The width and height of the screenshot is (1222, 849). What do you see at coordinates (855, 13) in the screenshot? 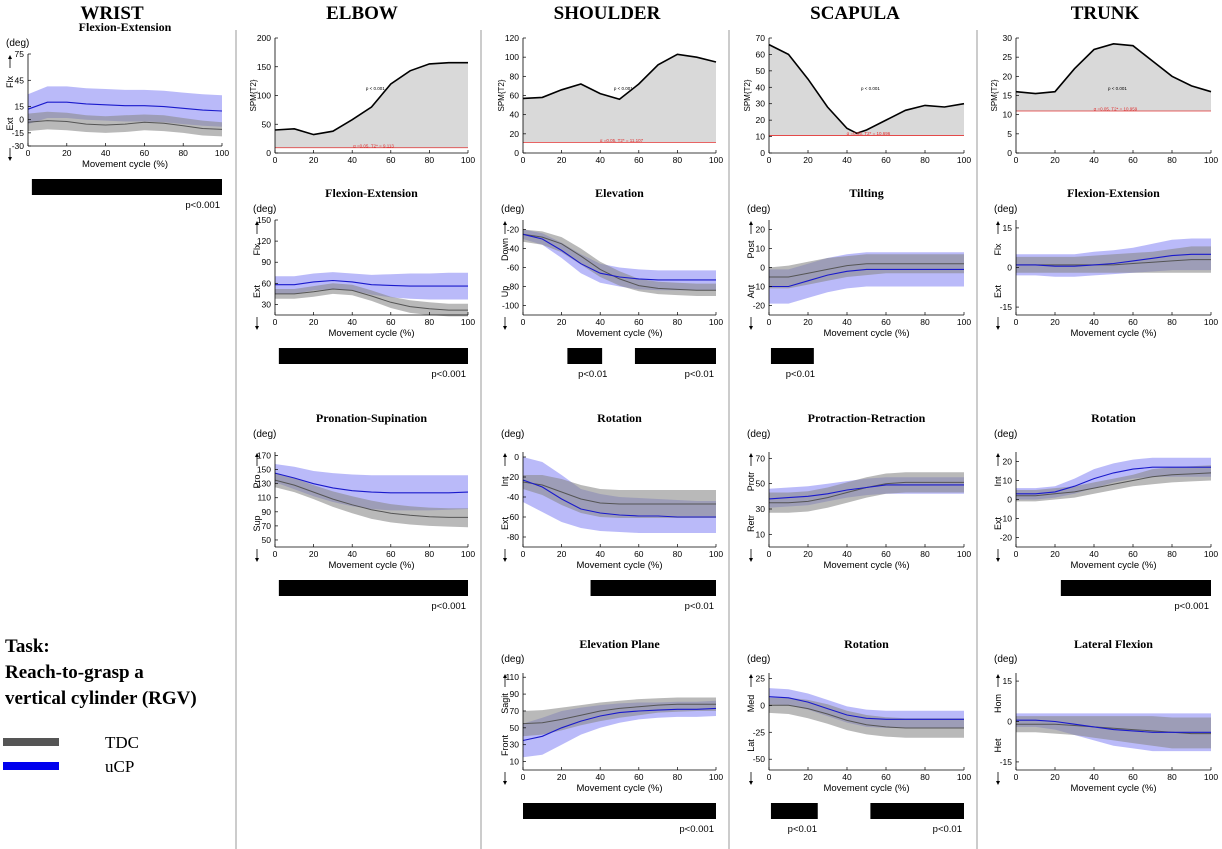
I see `column-header-scapula: SCAPULA` at bounding box center [855, 13].